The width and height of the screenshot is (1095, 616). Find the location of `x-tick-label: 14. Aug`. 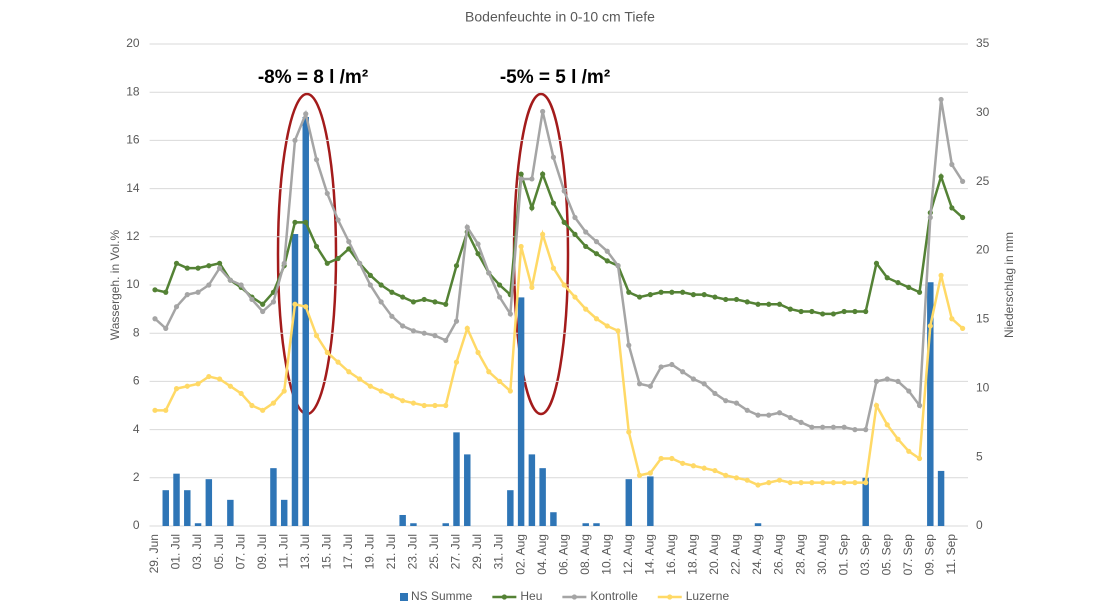

x-tick-label: 14. Aug is located at coordinates (650, 554).